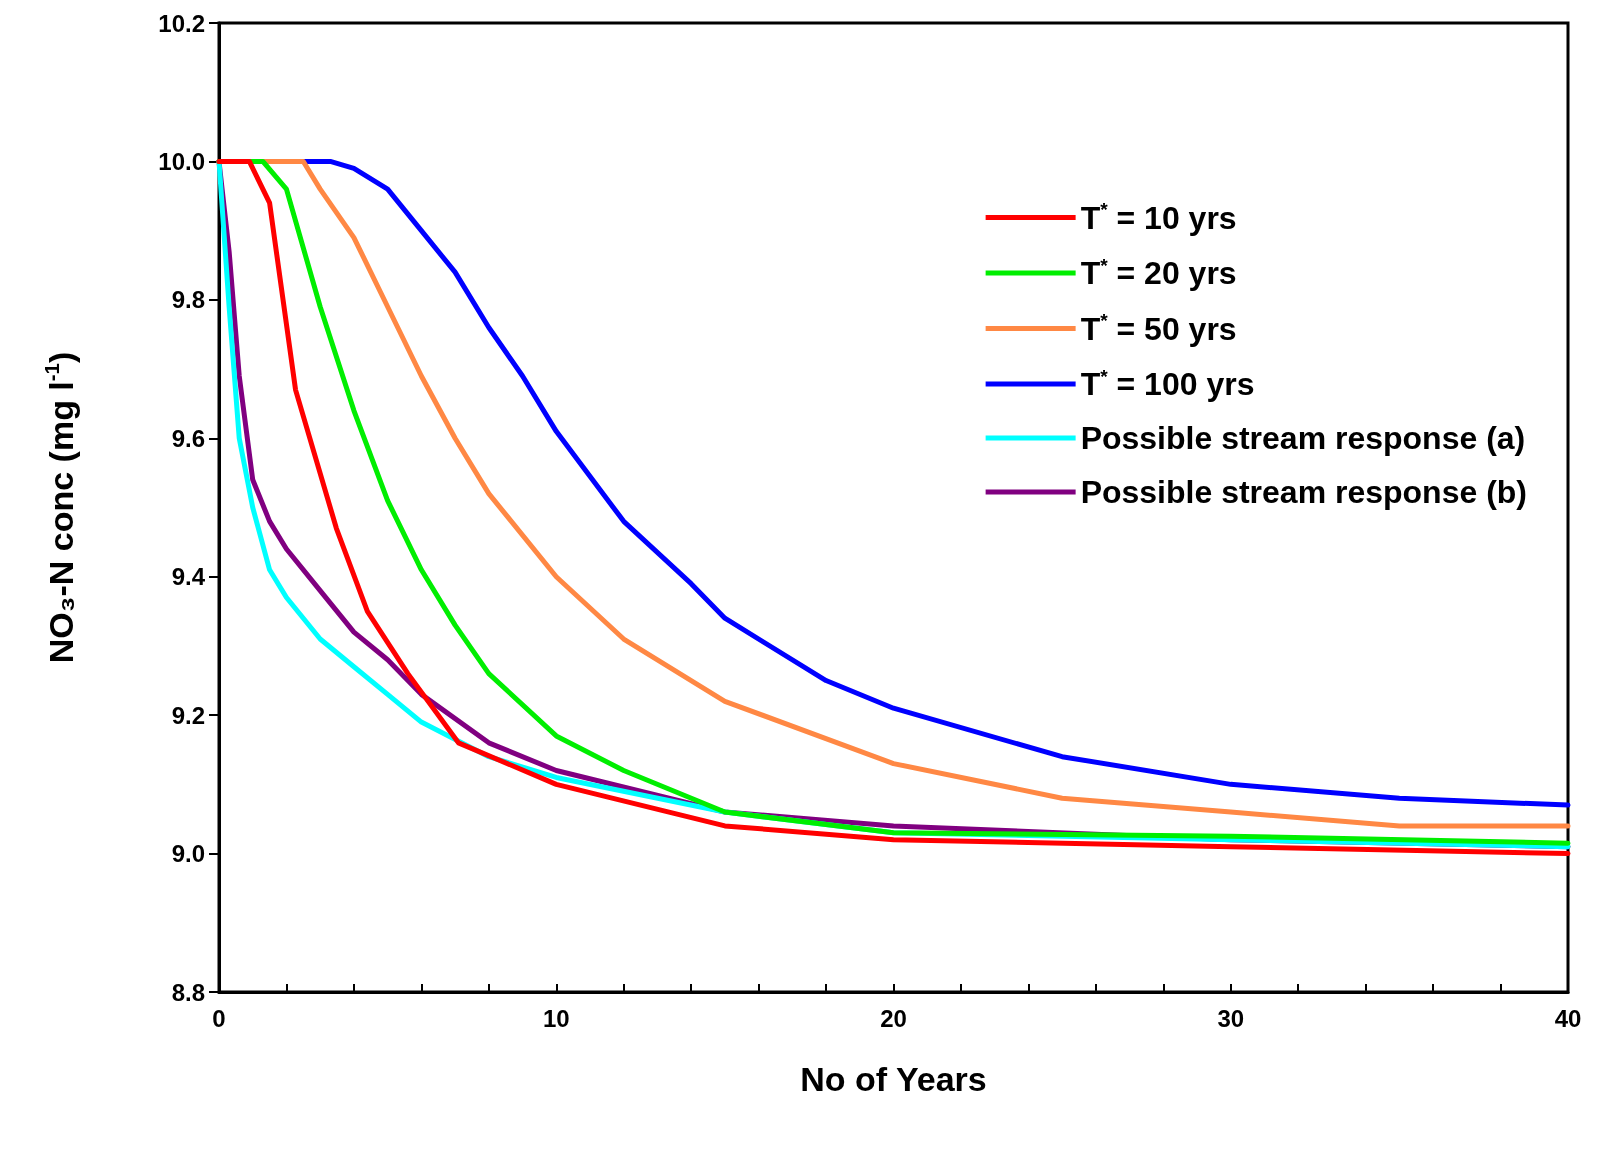  I want to click on x-tick-label: 40, so click(1568, 1018).